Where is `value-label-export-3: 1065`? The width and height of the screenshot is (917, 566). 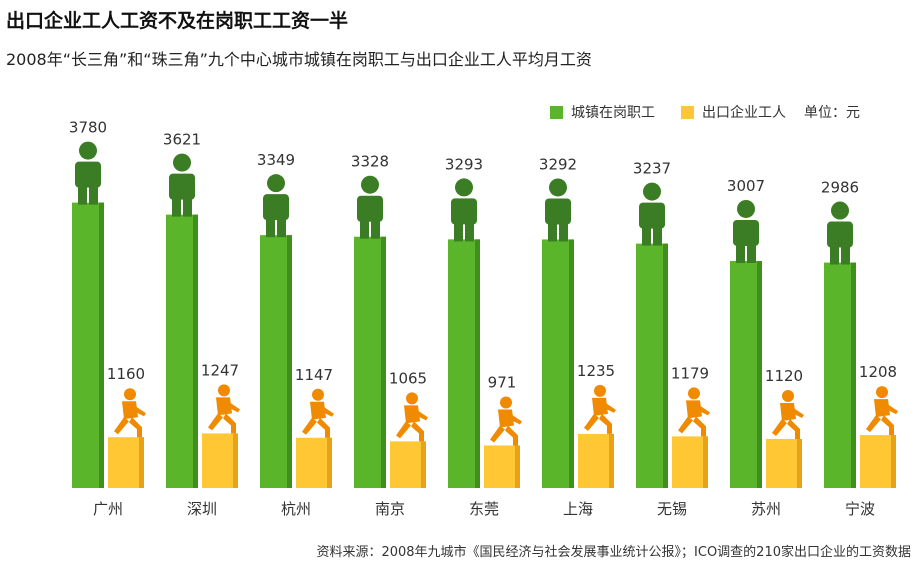
value-label-export-3: 1065 is located at coordinates (408, 378).